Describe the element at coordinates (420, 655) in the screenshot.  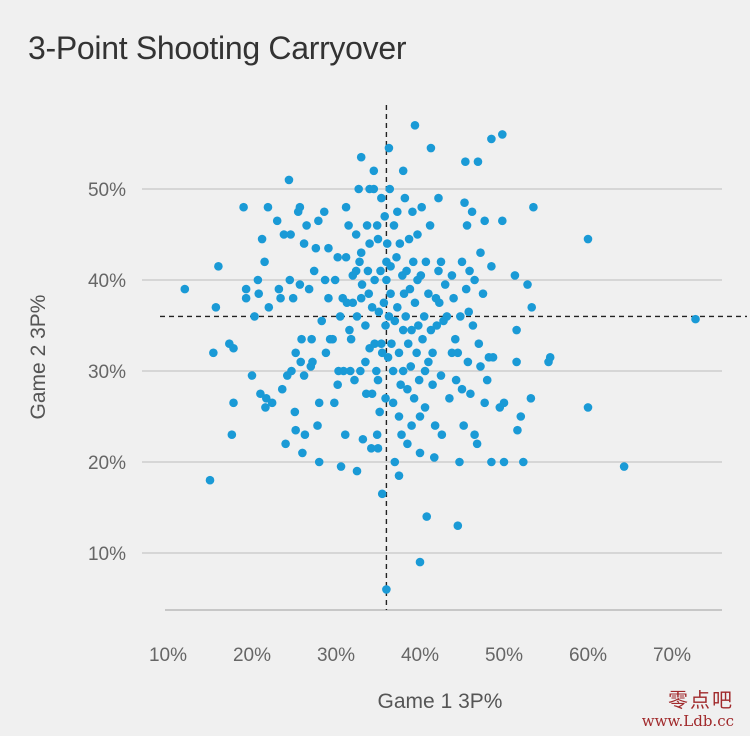
I see `x-tick-label: 40%` at that location.